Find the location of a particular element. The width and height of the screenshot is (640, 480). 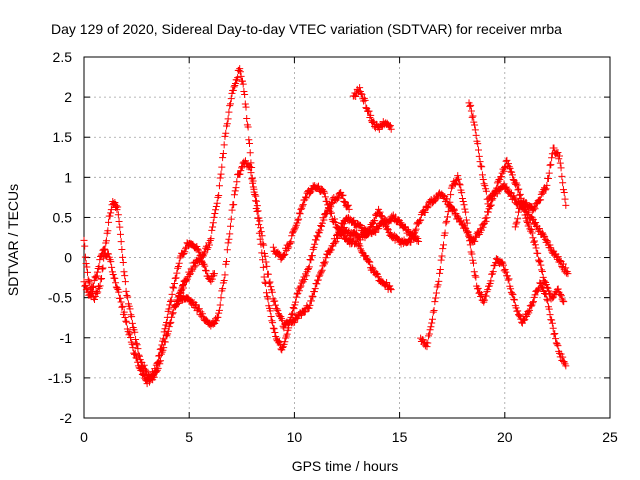

x-tick-label: 20 is located at coordinates (505, 437).